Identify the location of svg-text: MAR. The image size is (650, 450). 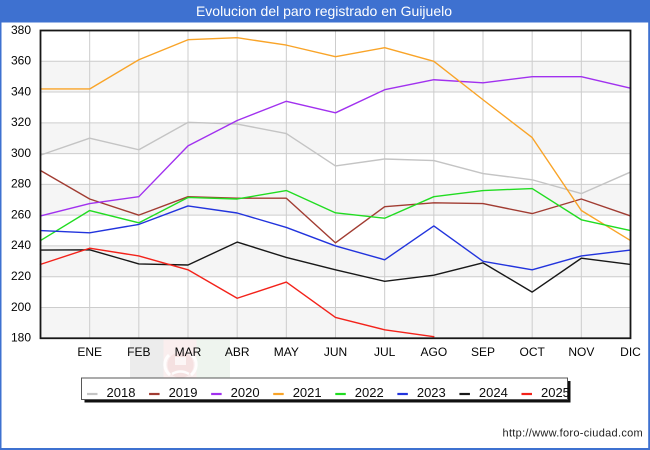
(188, 352).